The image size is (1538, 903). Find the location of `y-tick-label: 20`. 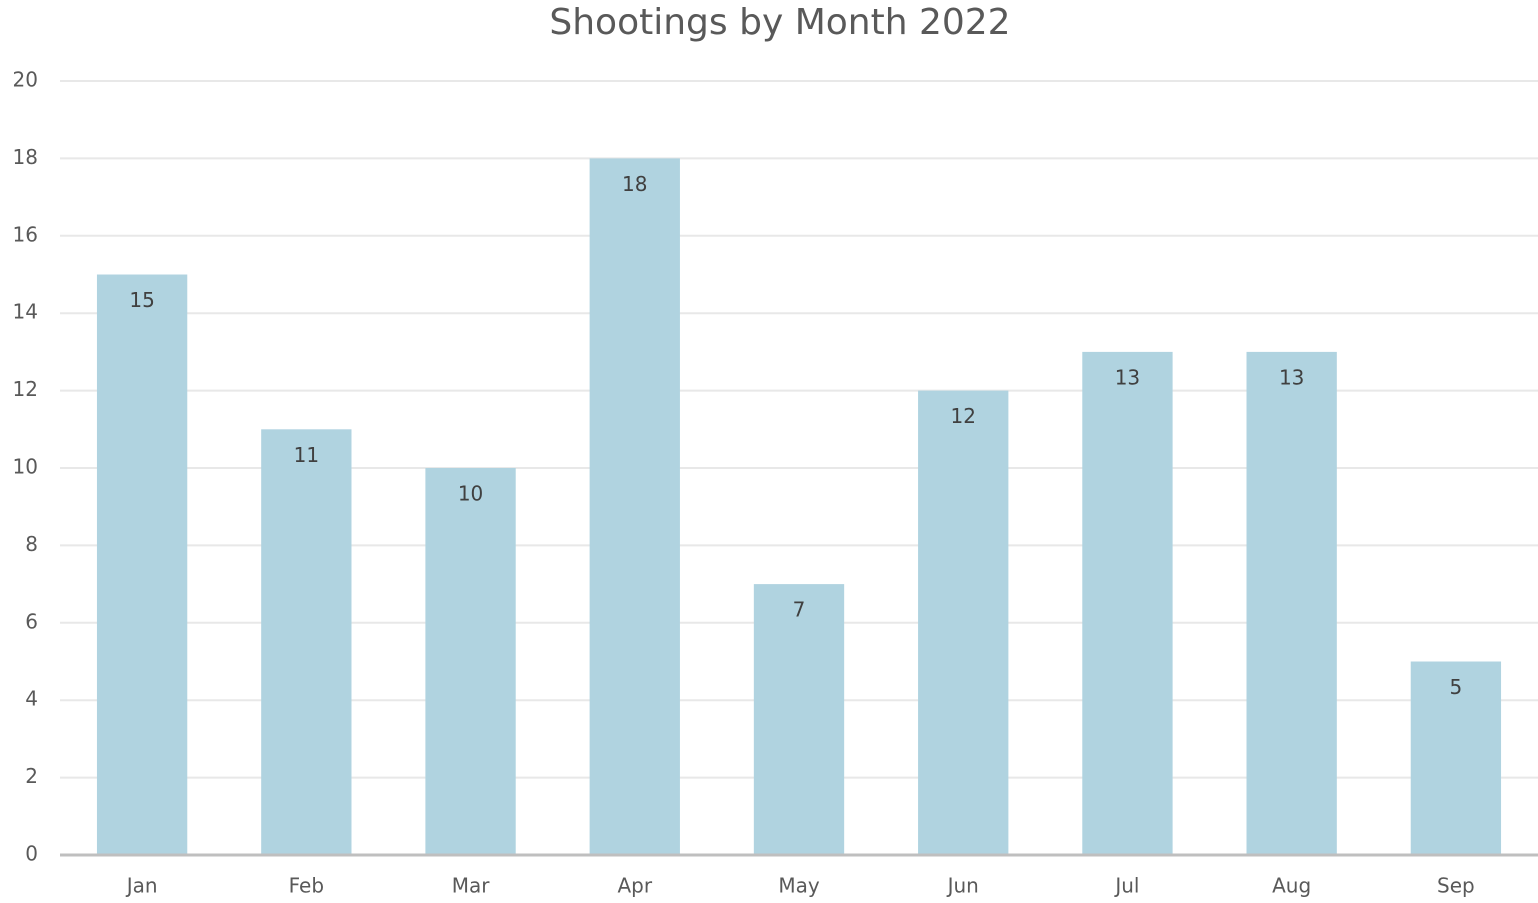

y-tick-label: 20 is located at coordinates (25, 80).